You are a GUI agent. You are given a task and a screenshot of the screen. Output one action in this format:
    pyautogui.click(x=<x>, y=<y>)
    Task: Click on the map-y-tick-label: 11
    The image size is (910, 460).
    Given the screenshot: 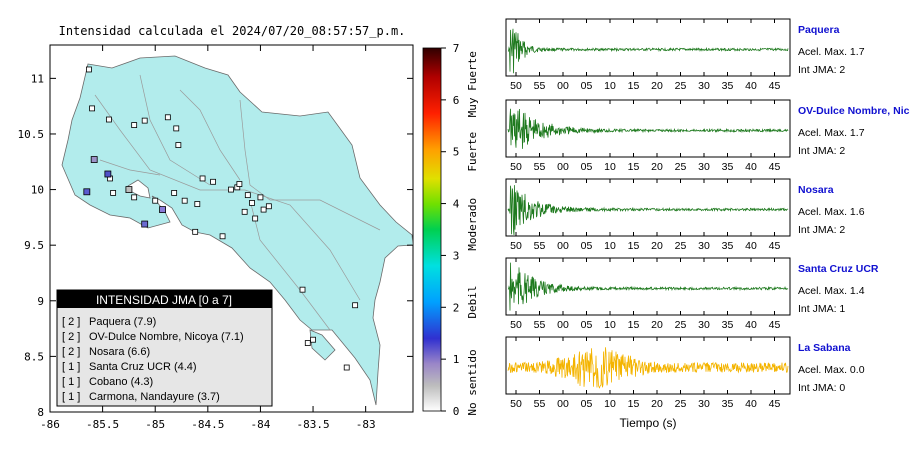 What is the action you would take?
    pyautogui.click(x=37, y=78)
    